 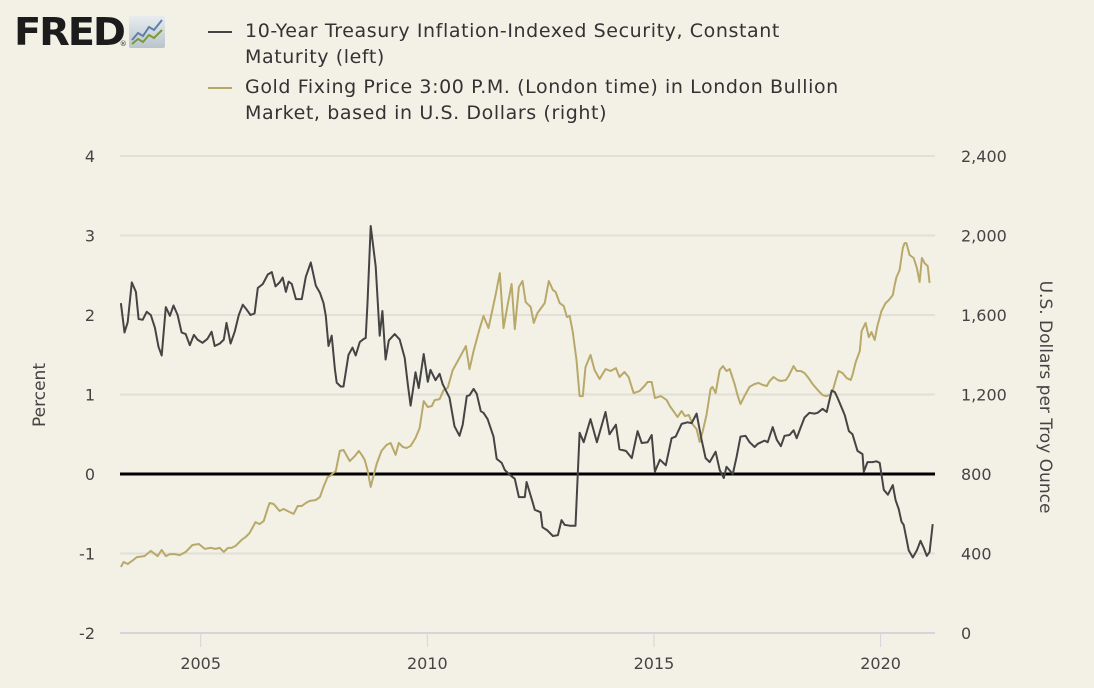 I want to click on y-right-tick-label: 800, so click(x=976, y=474).